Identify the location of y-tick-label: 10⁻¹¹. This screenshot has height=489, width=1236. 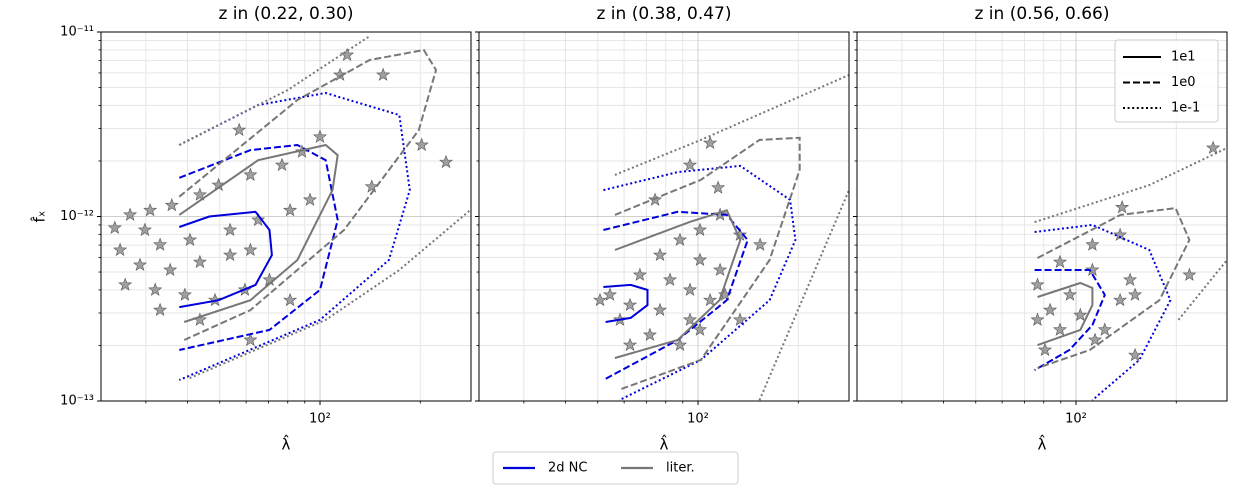
(77, 32).